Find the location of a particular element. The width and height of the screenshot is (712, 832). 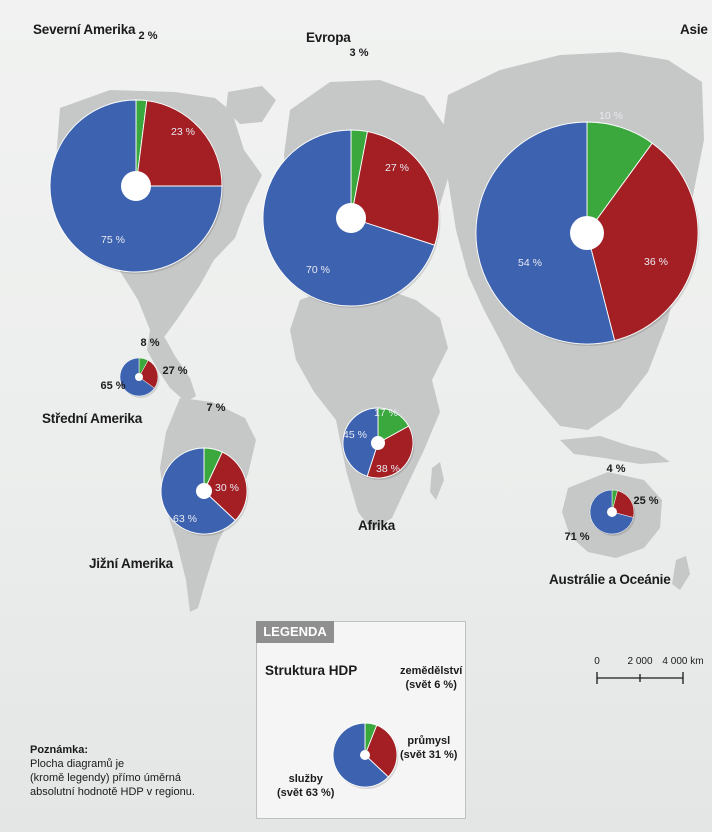

note-line-3: absolutní hodnotě HDP v regionu. is located at coordinates (112, 792).